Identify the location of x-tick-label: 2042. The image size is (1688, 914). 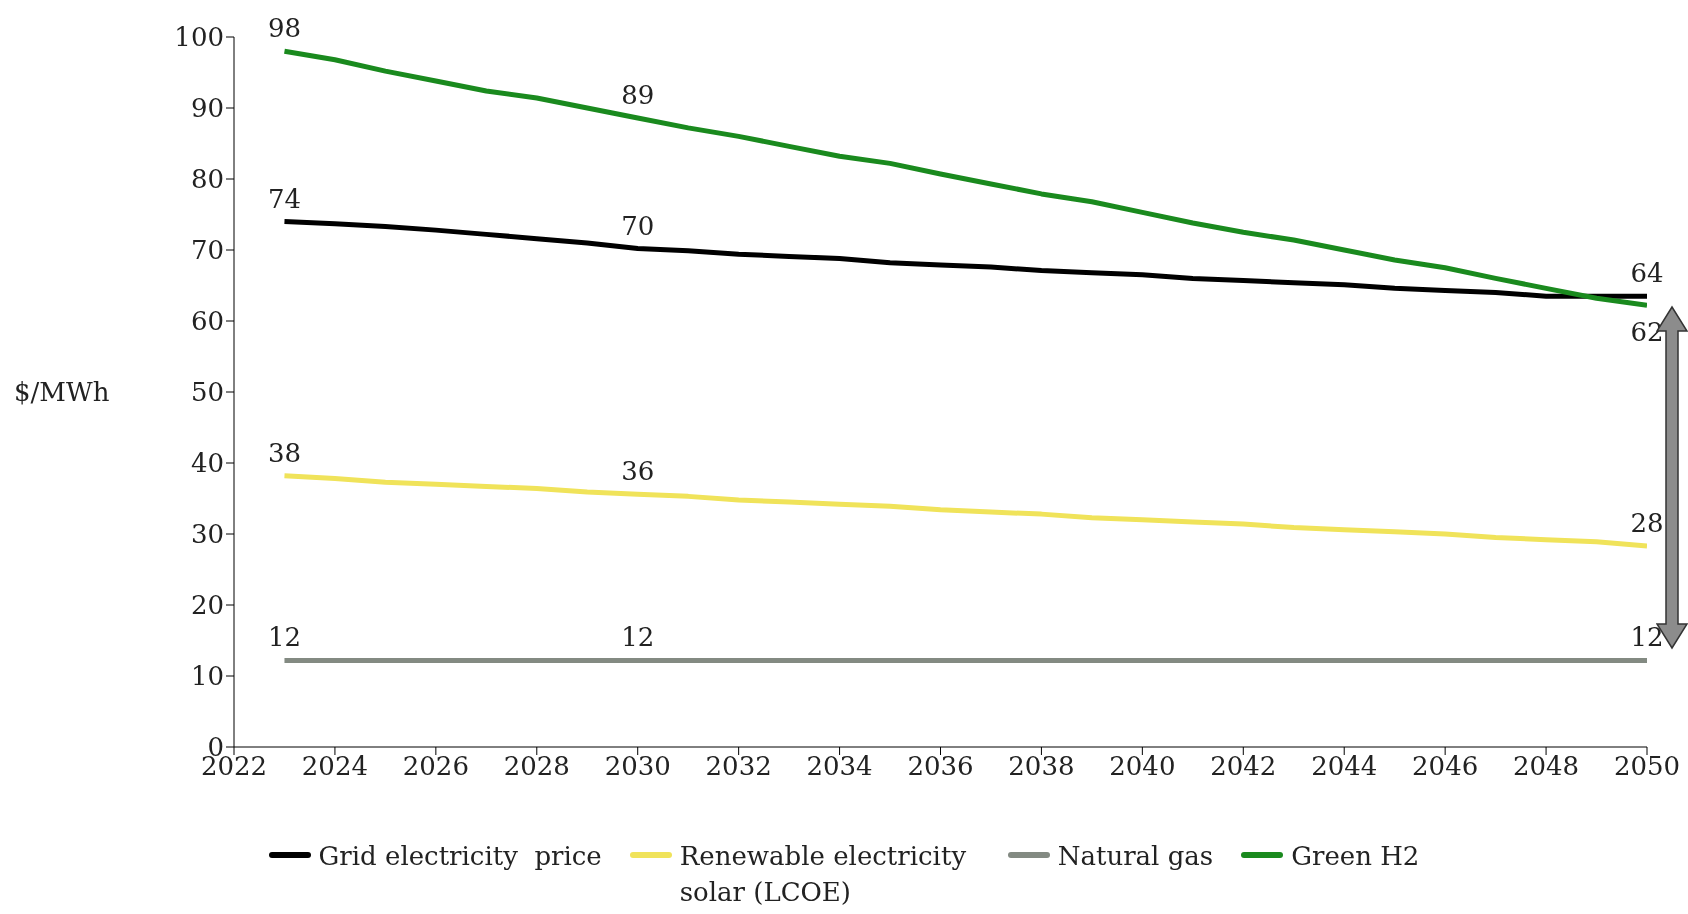
(1243, 766).